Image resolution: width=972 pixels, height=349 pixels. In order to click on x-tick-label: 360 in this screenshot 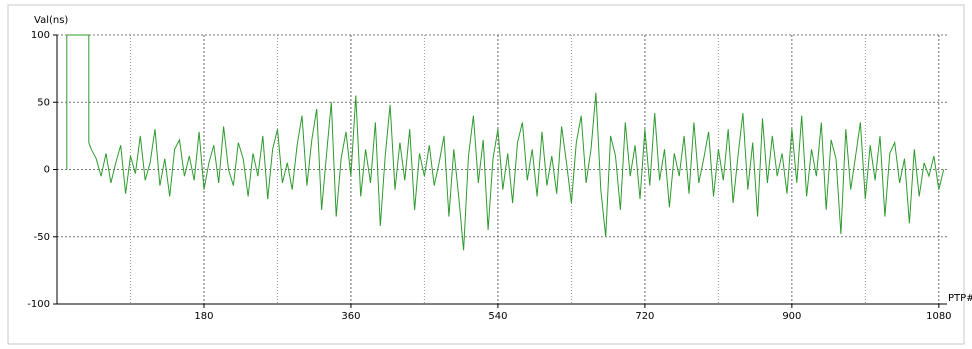, I will do `click(350, 316)`.